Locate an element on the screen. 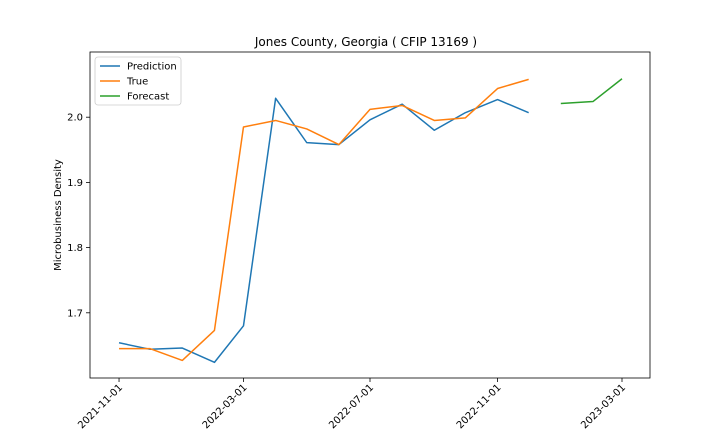  chart-title: Jones County, Georgia ( CFIP 13169 ) is located at coordinates (365, 42).